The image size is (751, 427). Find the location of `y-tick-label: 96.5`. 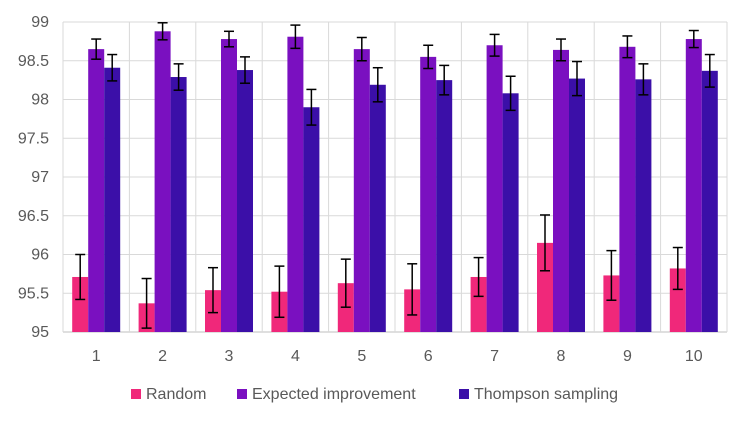

y-tick-label: 96.5 is located at coordinates (33, 216).